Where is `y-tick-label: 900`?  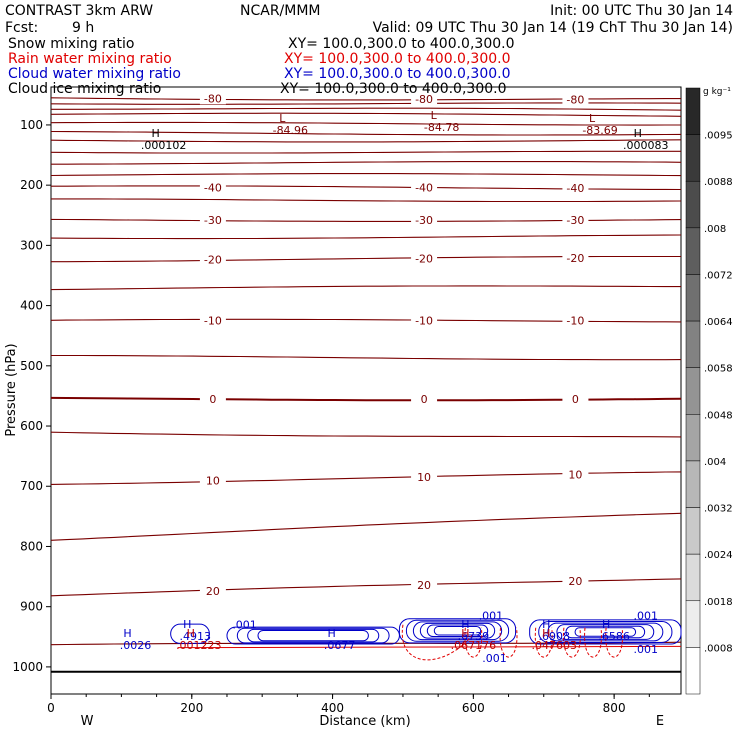 y-tick-label: 900 is located at coordinates (31, 607).